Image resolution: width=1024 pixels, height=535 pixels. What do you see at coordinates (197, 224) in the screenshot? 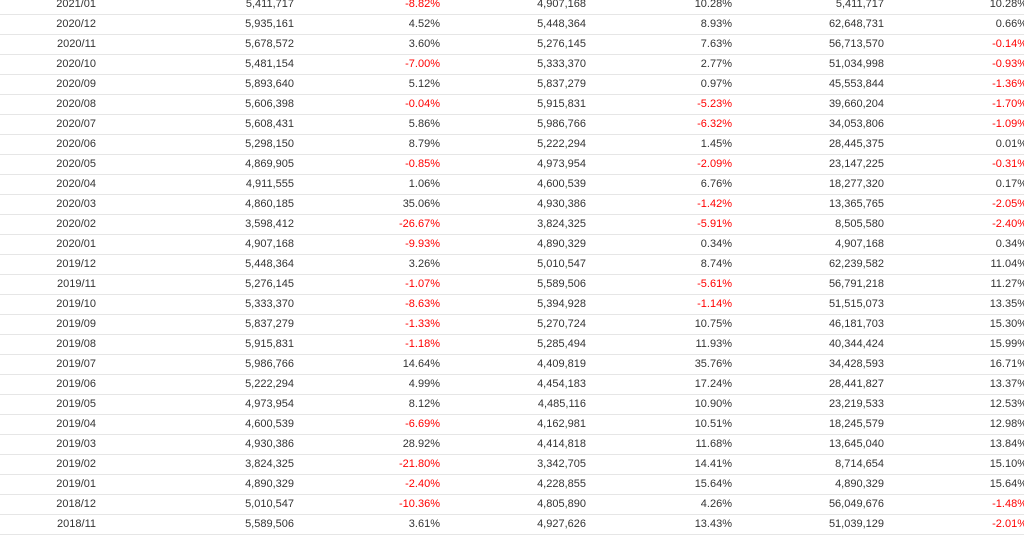
I see `value-cell: 3,598,412` at bounding box center [197, 224].